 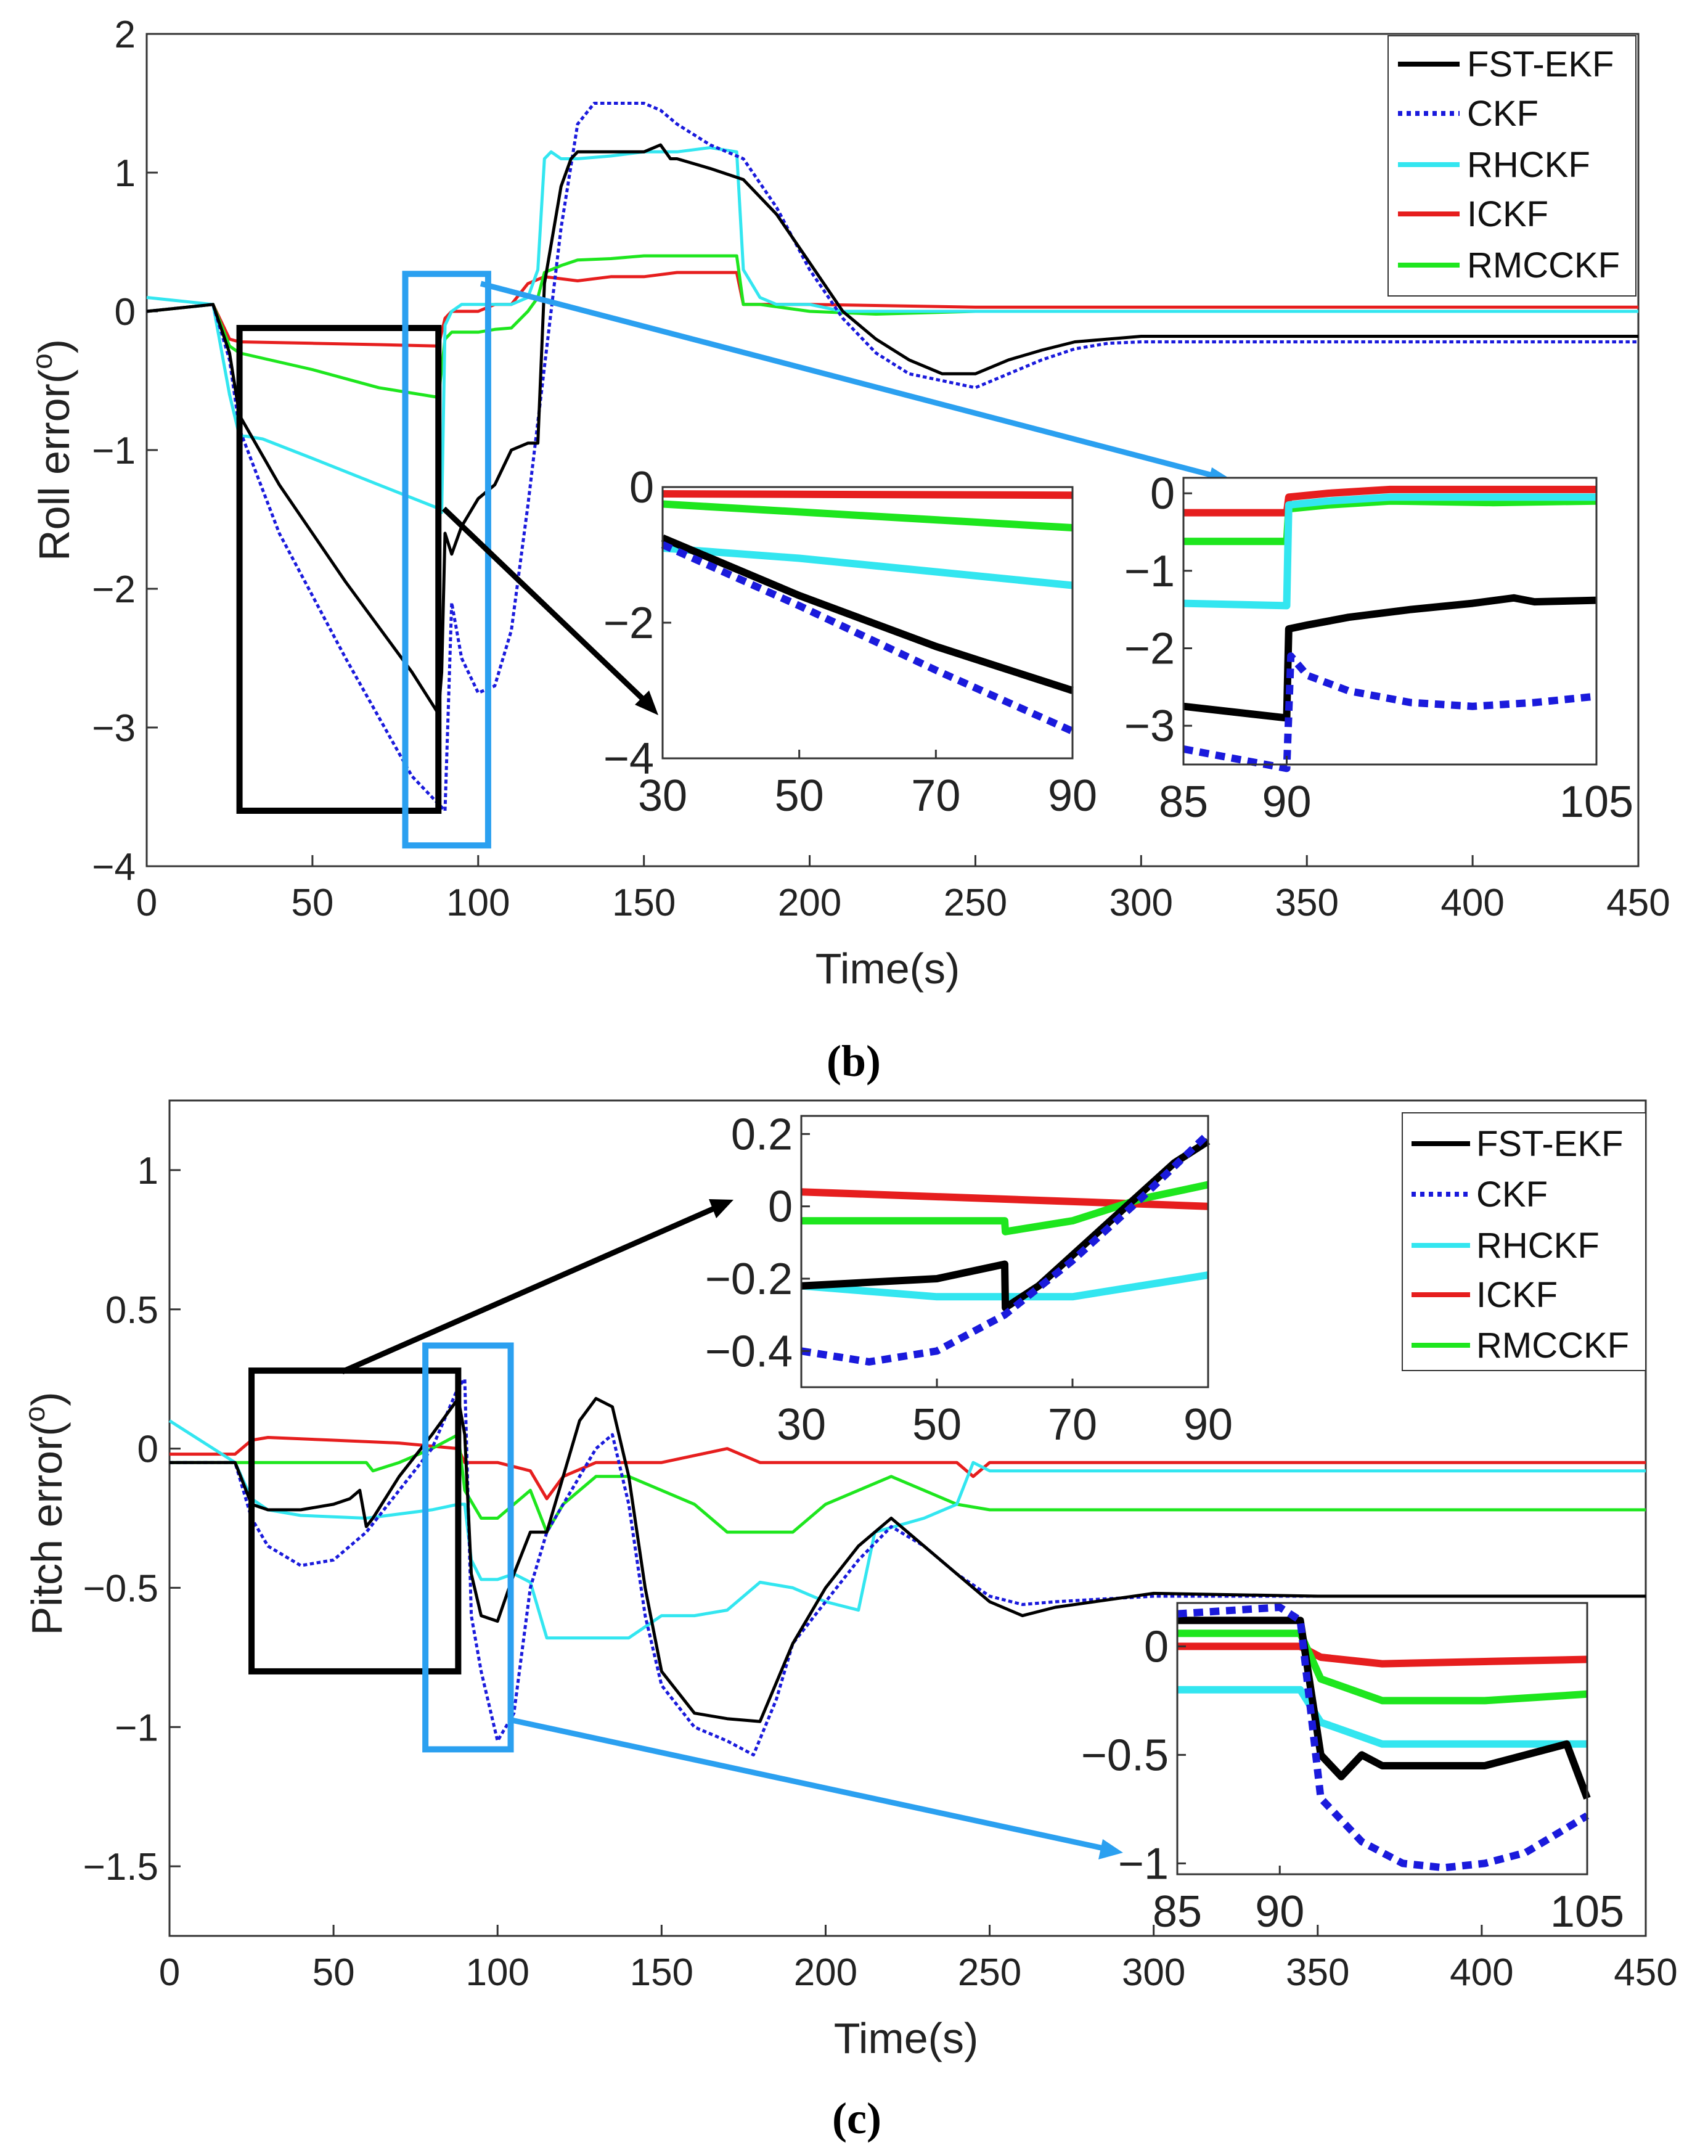 What do you see at coordinates (114, 729) in the screenshot?
I see `roll-y-tick-label: −3` at bounding box center [114, 729].